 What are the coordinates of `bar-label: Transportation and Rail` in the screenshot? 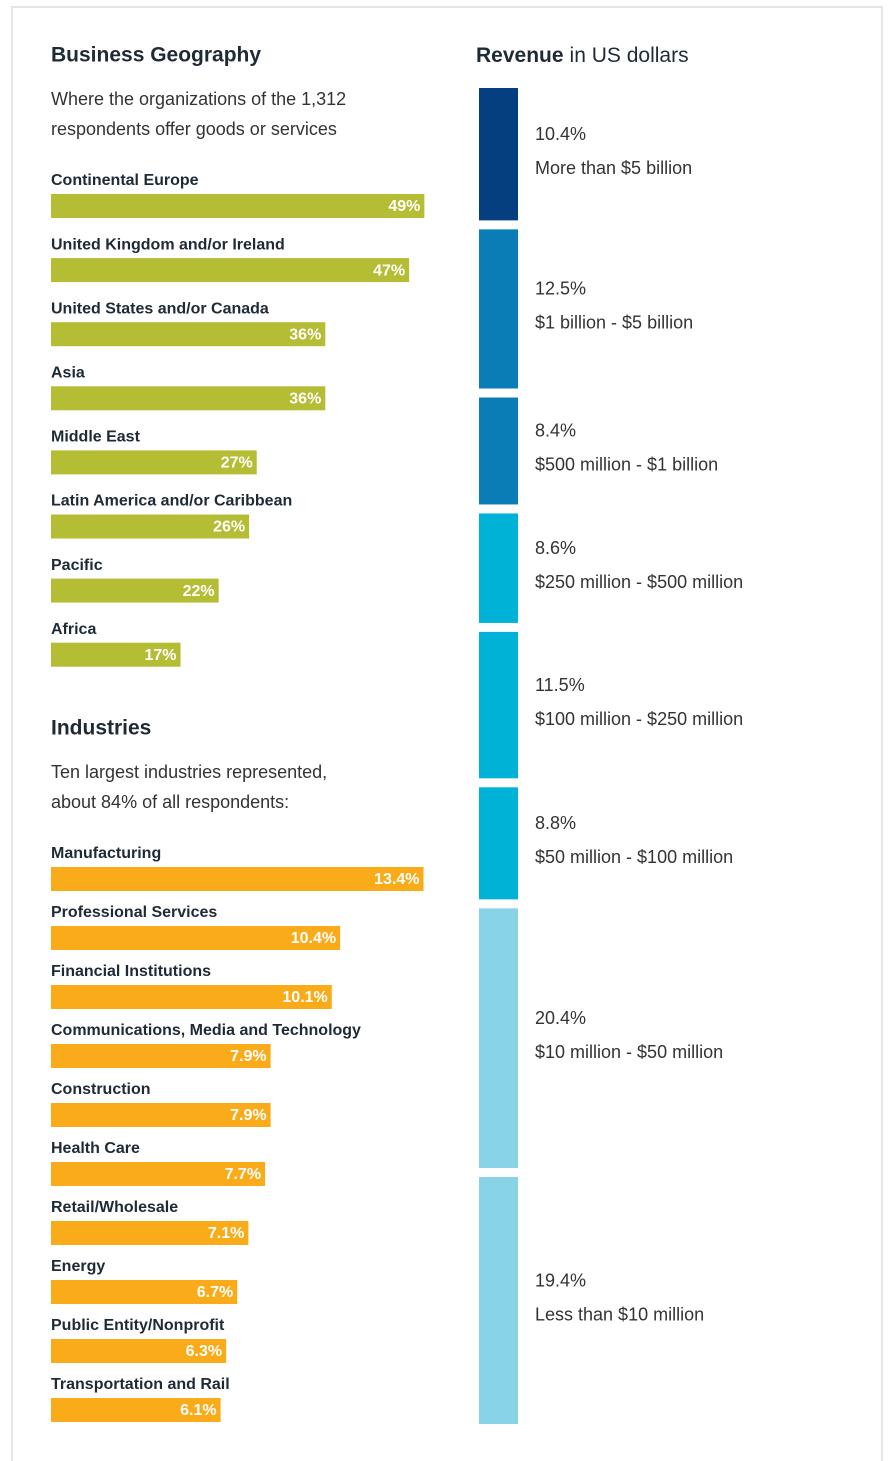 It's located at (140, 1384).